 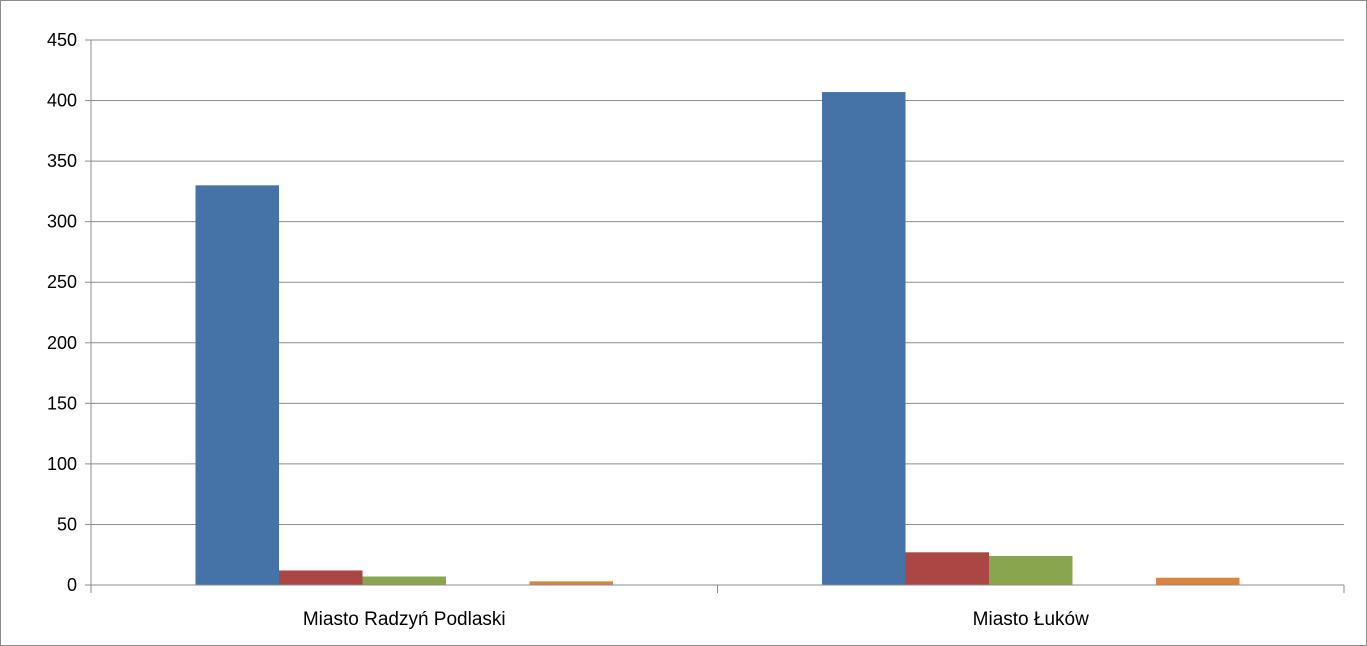 I want to click on y-tick-label: 450, so click(x=62, y=40).